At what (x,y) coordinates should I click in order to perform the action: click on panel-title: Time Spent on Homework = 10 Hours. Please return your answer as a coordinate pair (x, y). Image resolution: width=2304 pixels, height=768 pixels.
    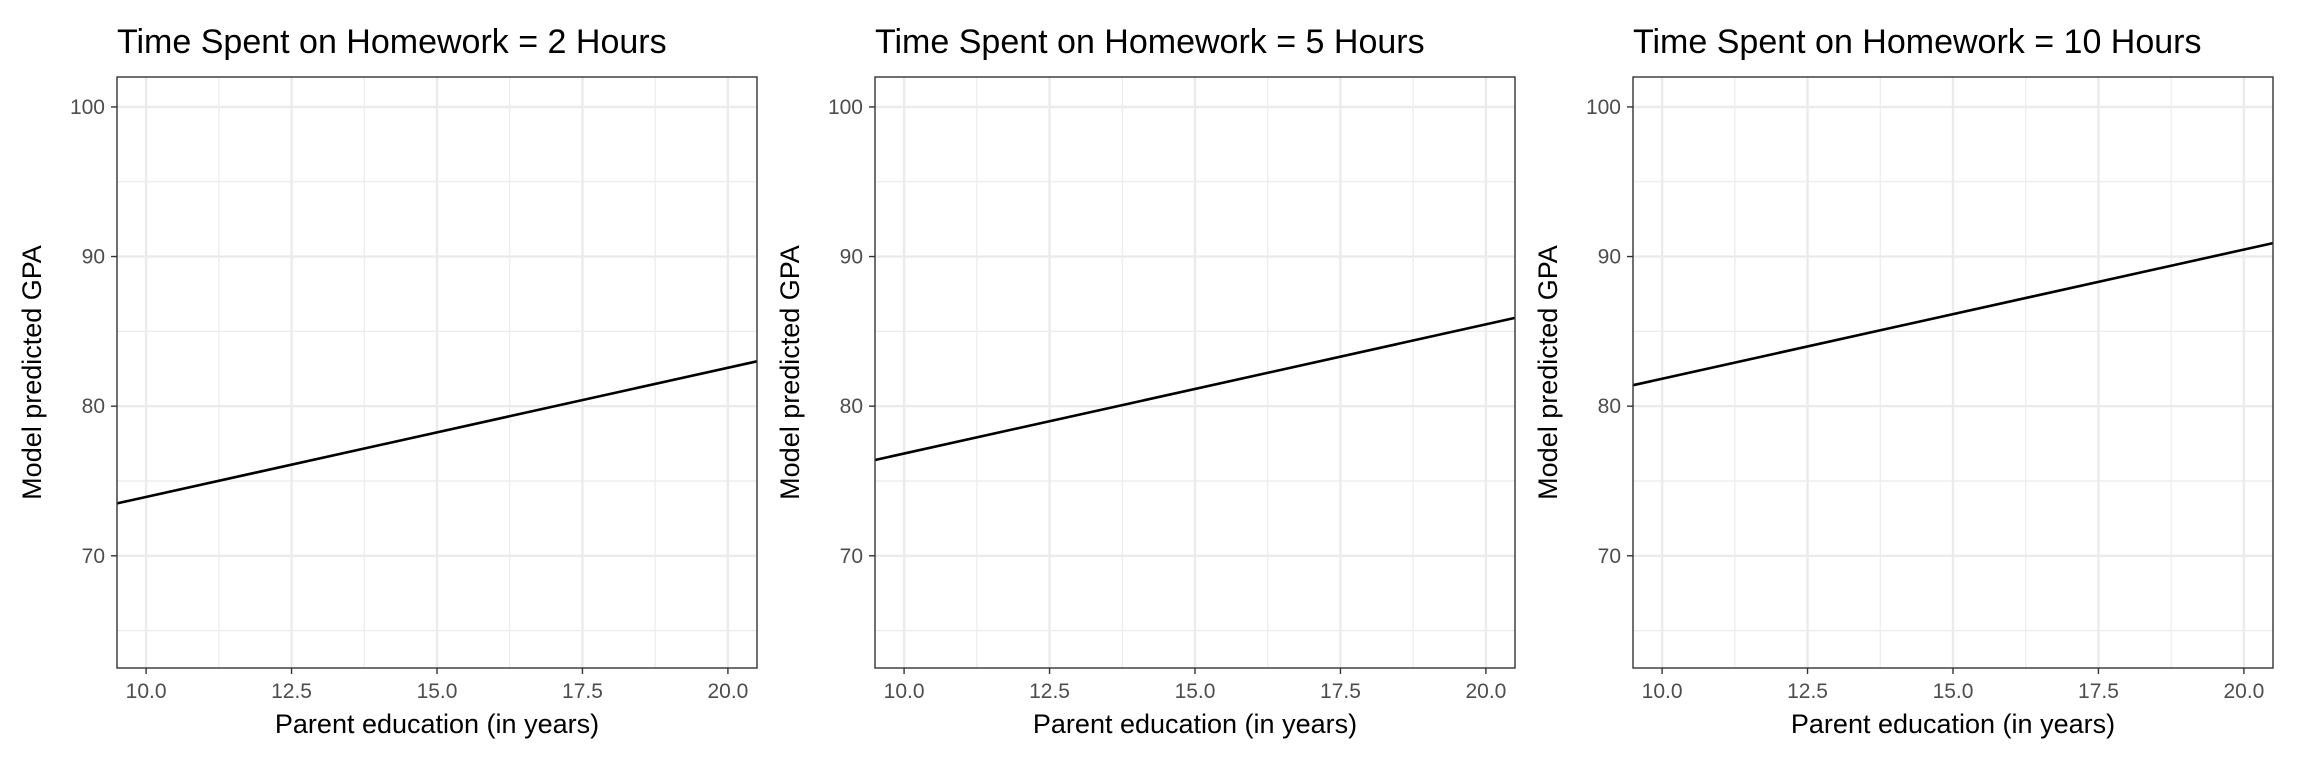
    Looking at the image, I should click on (1917, 42).